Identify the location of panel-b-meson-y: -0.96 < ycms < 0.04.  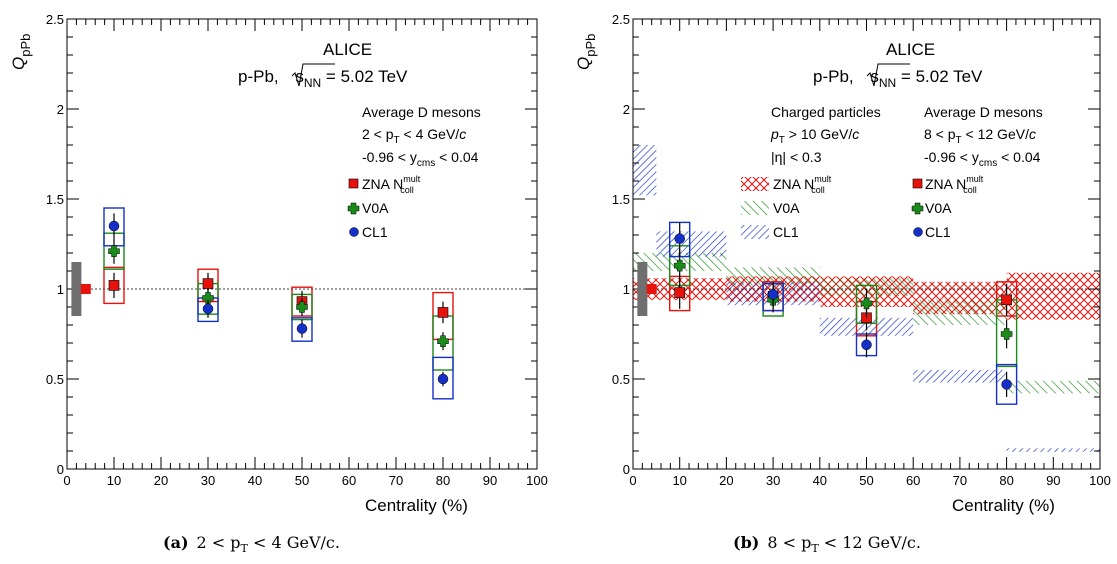
(982, 159).